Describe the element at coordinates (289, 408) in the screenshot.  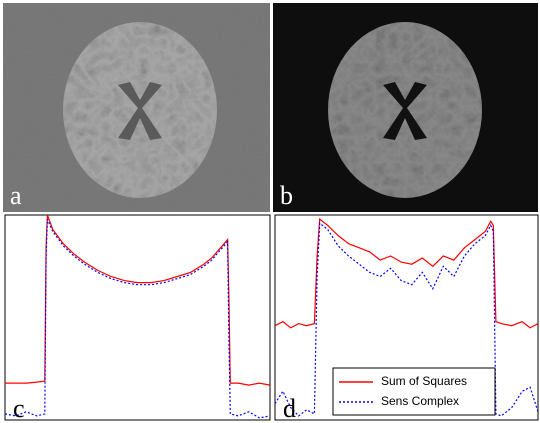
I see `plot-label: d` at that location.